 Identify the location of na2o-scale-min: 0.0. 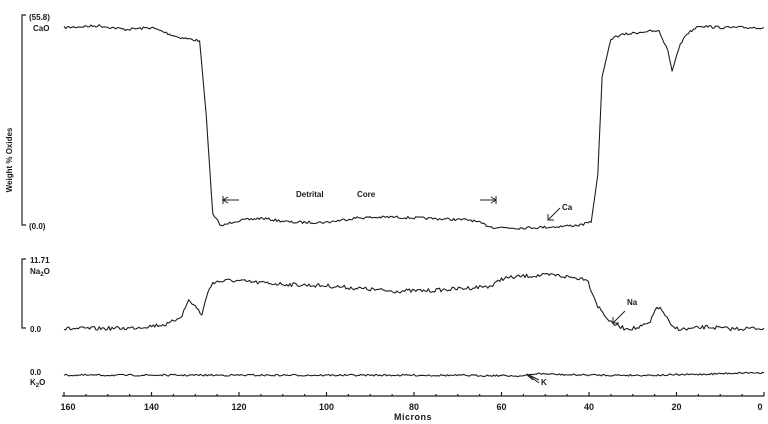
(36, 329).